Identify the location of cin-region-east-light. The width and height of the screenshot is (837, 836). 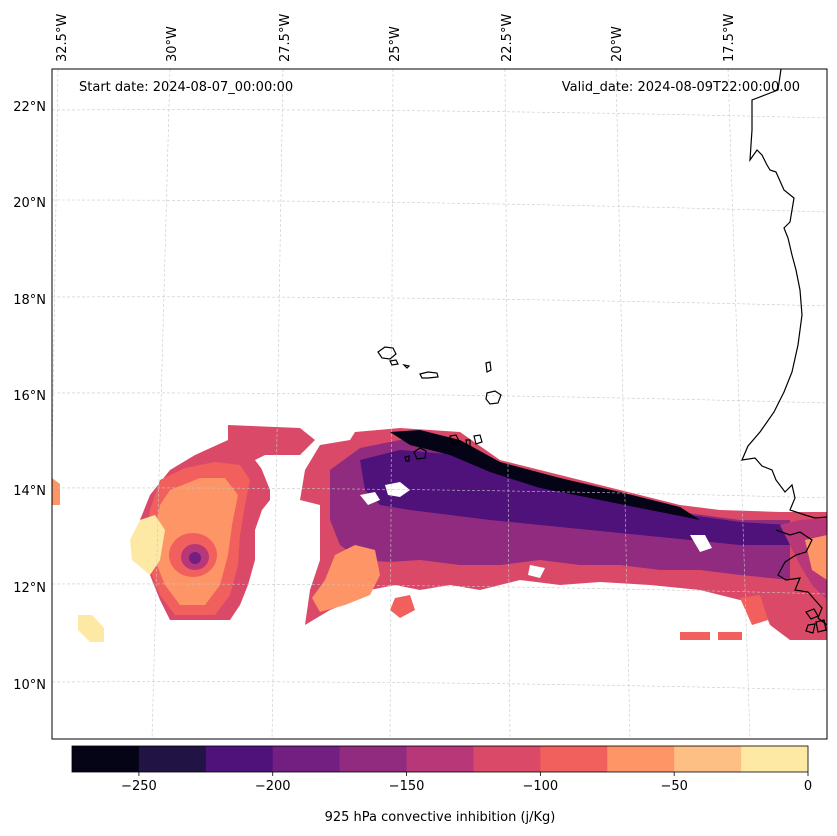
(816, 557).